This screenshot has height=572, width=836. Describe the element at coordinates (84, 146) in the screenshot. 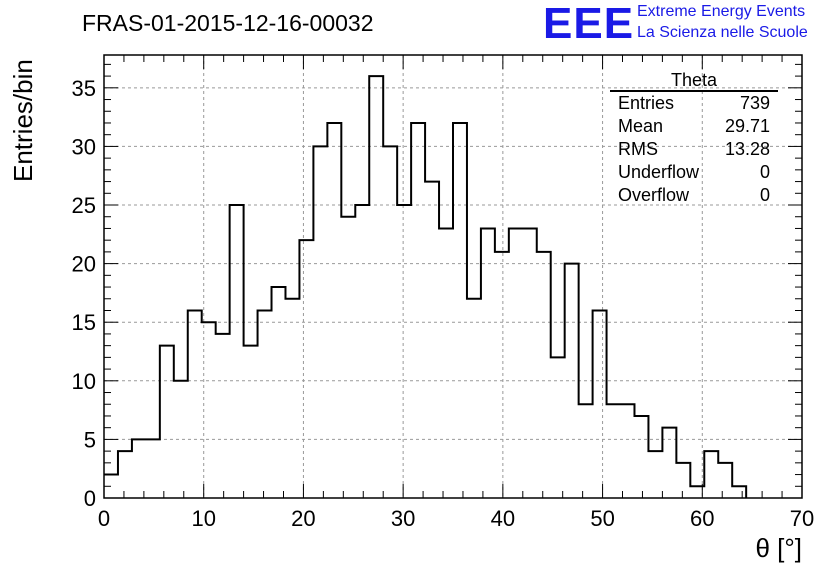

I see `y-tick-label: 30` at that location.